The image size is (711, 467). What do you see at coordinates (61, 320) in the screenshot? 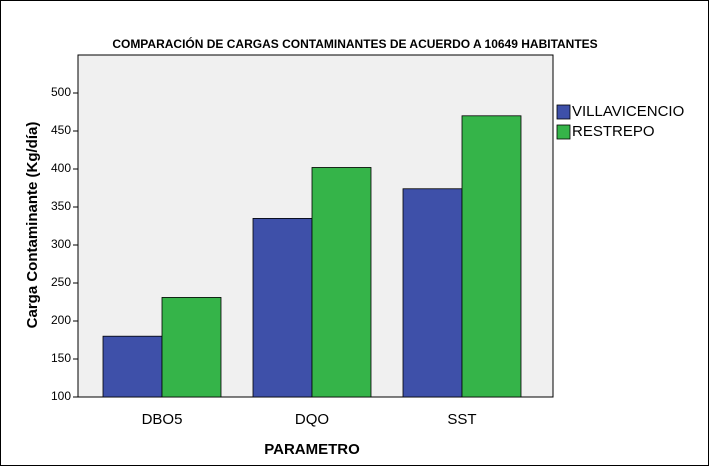
I see `y-tick-label: 200` at bounding box center [61, 320].